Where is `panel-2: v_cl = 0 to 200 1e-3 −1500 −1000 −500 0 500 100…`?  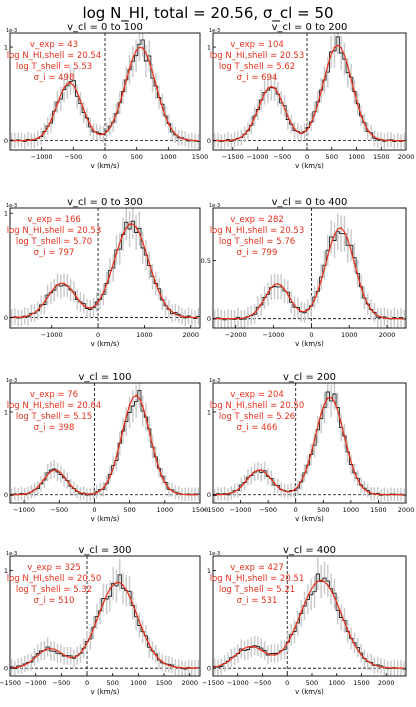 panel-2: v_cl = 0 to 200 1e-3 −1500 −1000 −500 0 500 100… is located at coordinates (310, 96).